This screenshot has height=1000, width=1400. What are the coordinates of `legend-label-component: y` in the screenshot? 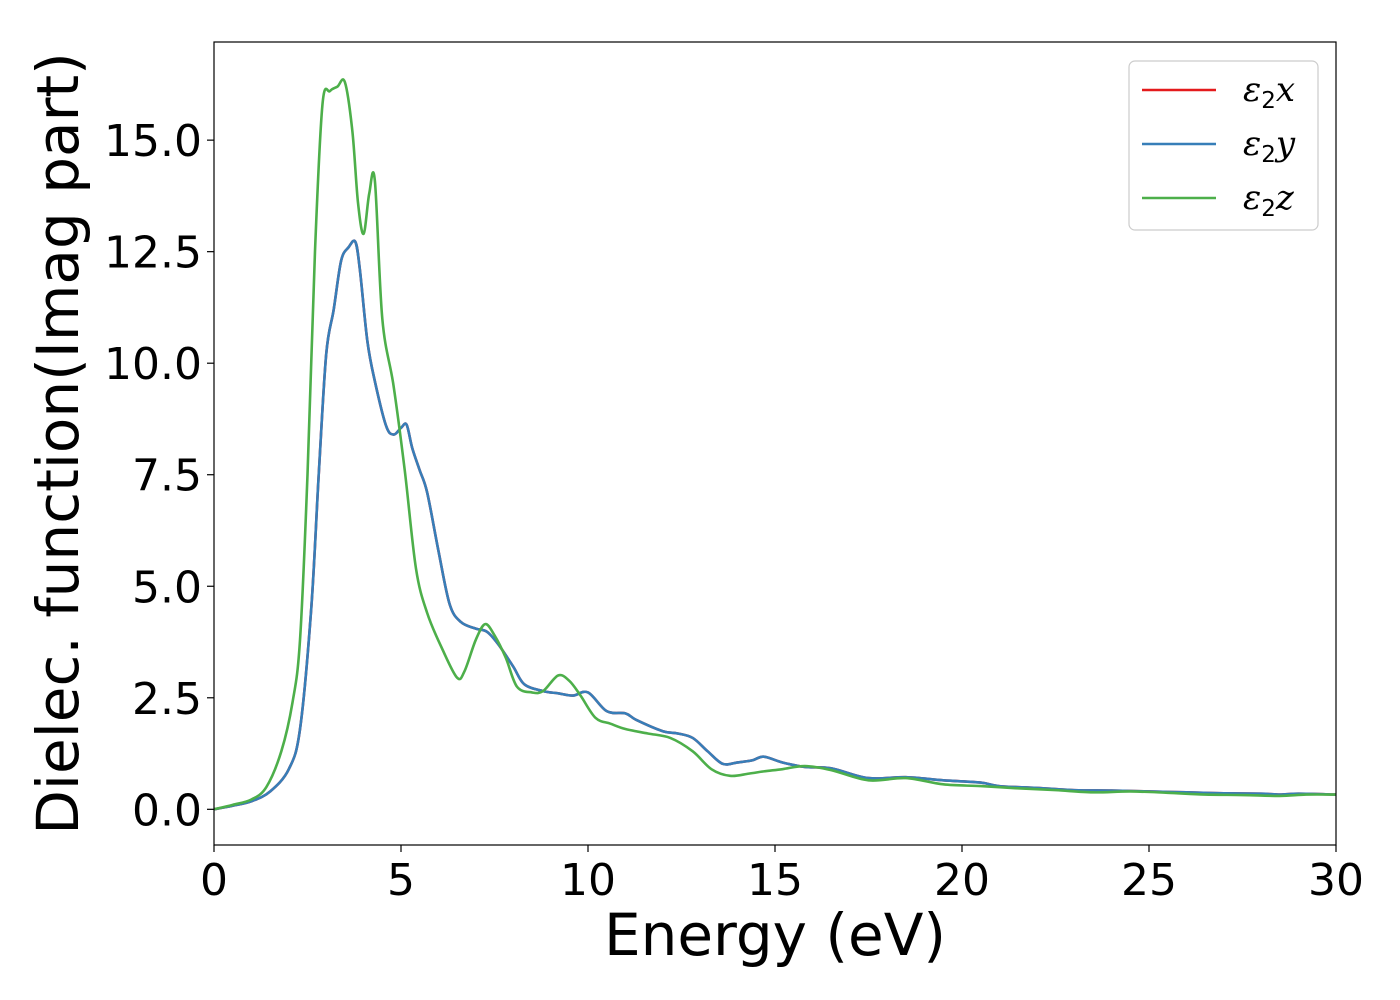 It's located at (1285, 144).